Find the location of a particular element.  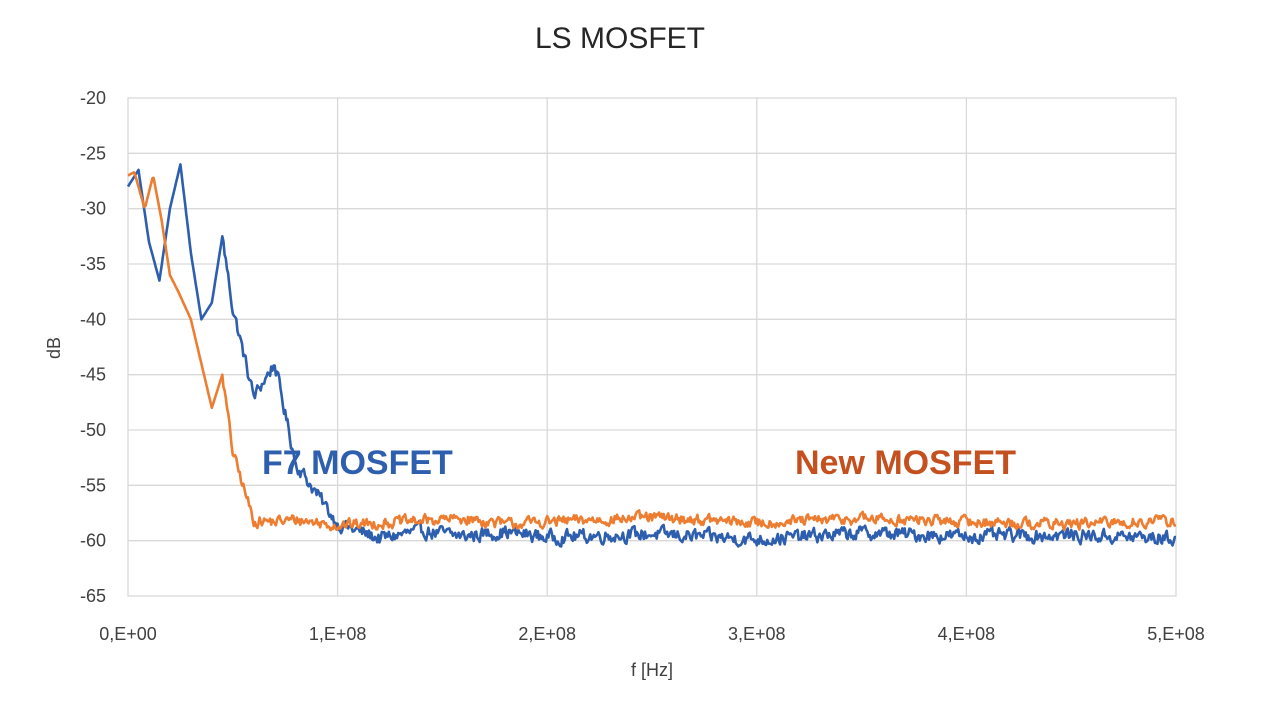

y-tick-label: -25 is located at coordinates (93, 153).